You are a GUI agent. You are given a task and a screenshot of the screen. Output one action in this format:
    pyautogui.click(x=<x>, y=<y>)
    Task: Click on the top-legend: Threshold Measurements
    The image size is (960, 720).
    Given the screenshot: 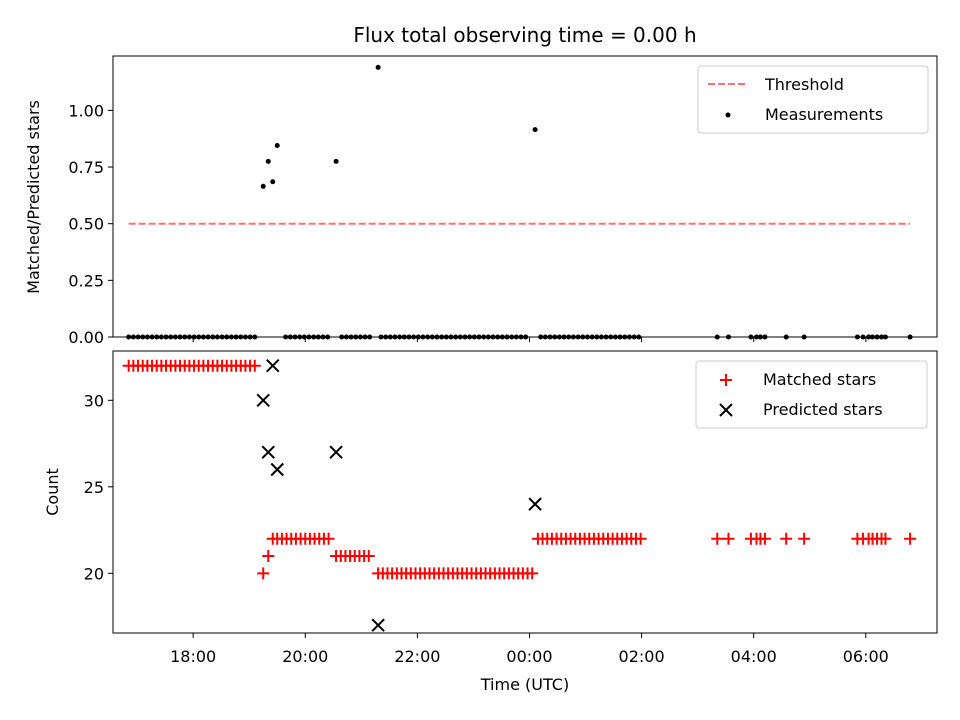 What is the action you would take?
    pyautogui.click(x=813, y=99)
    